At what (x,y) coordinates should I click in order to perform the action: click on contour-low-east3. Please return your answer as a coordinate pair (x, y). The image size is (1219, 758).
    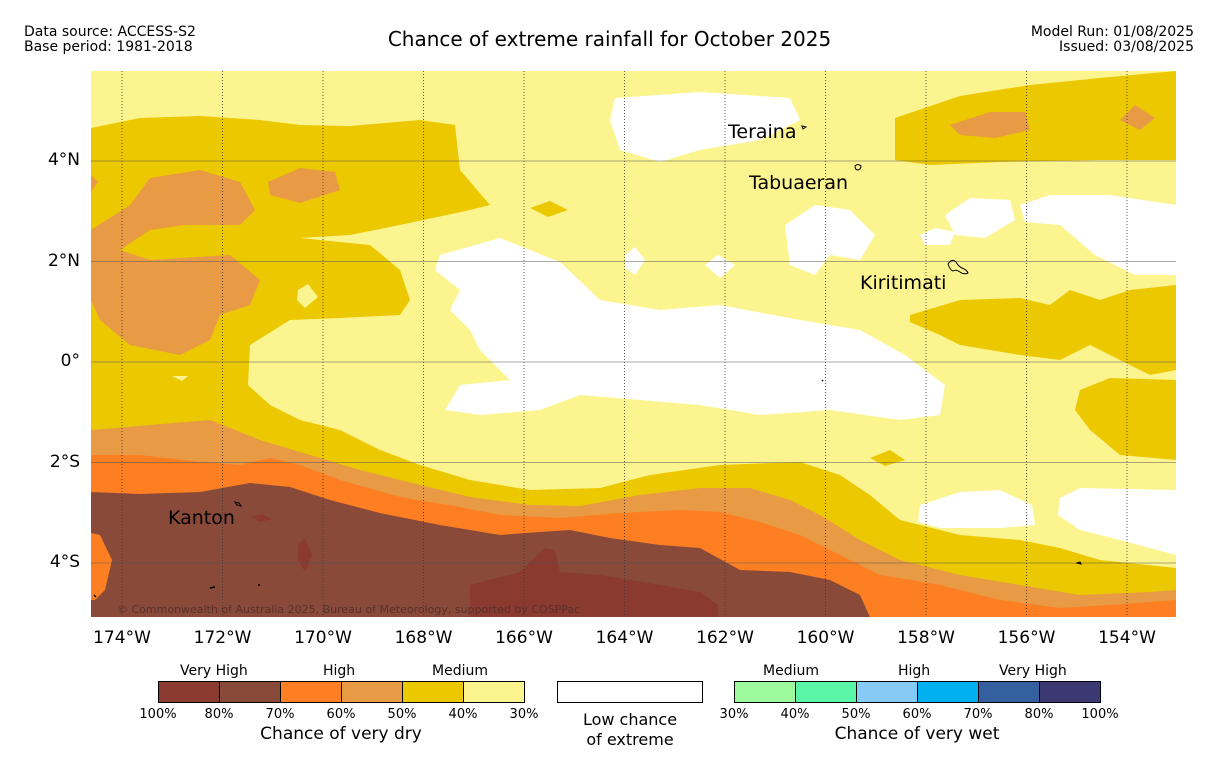
    Looking at the image, I should click on (1098, 235).